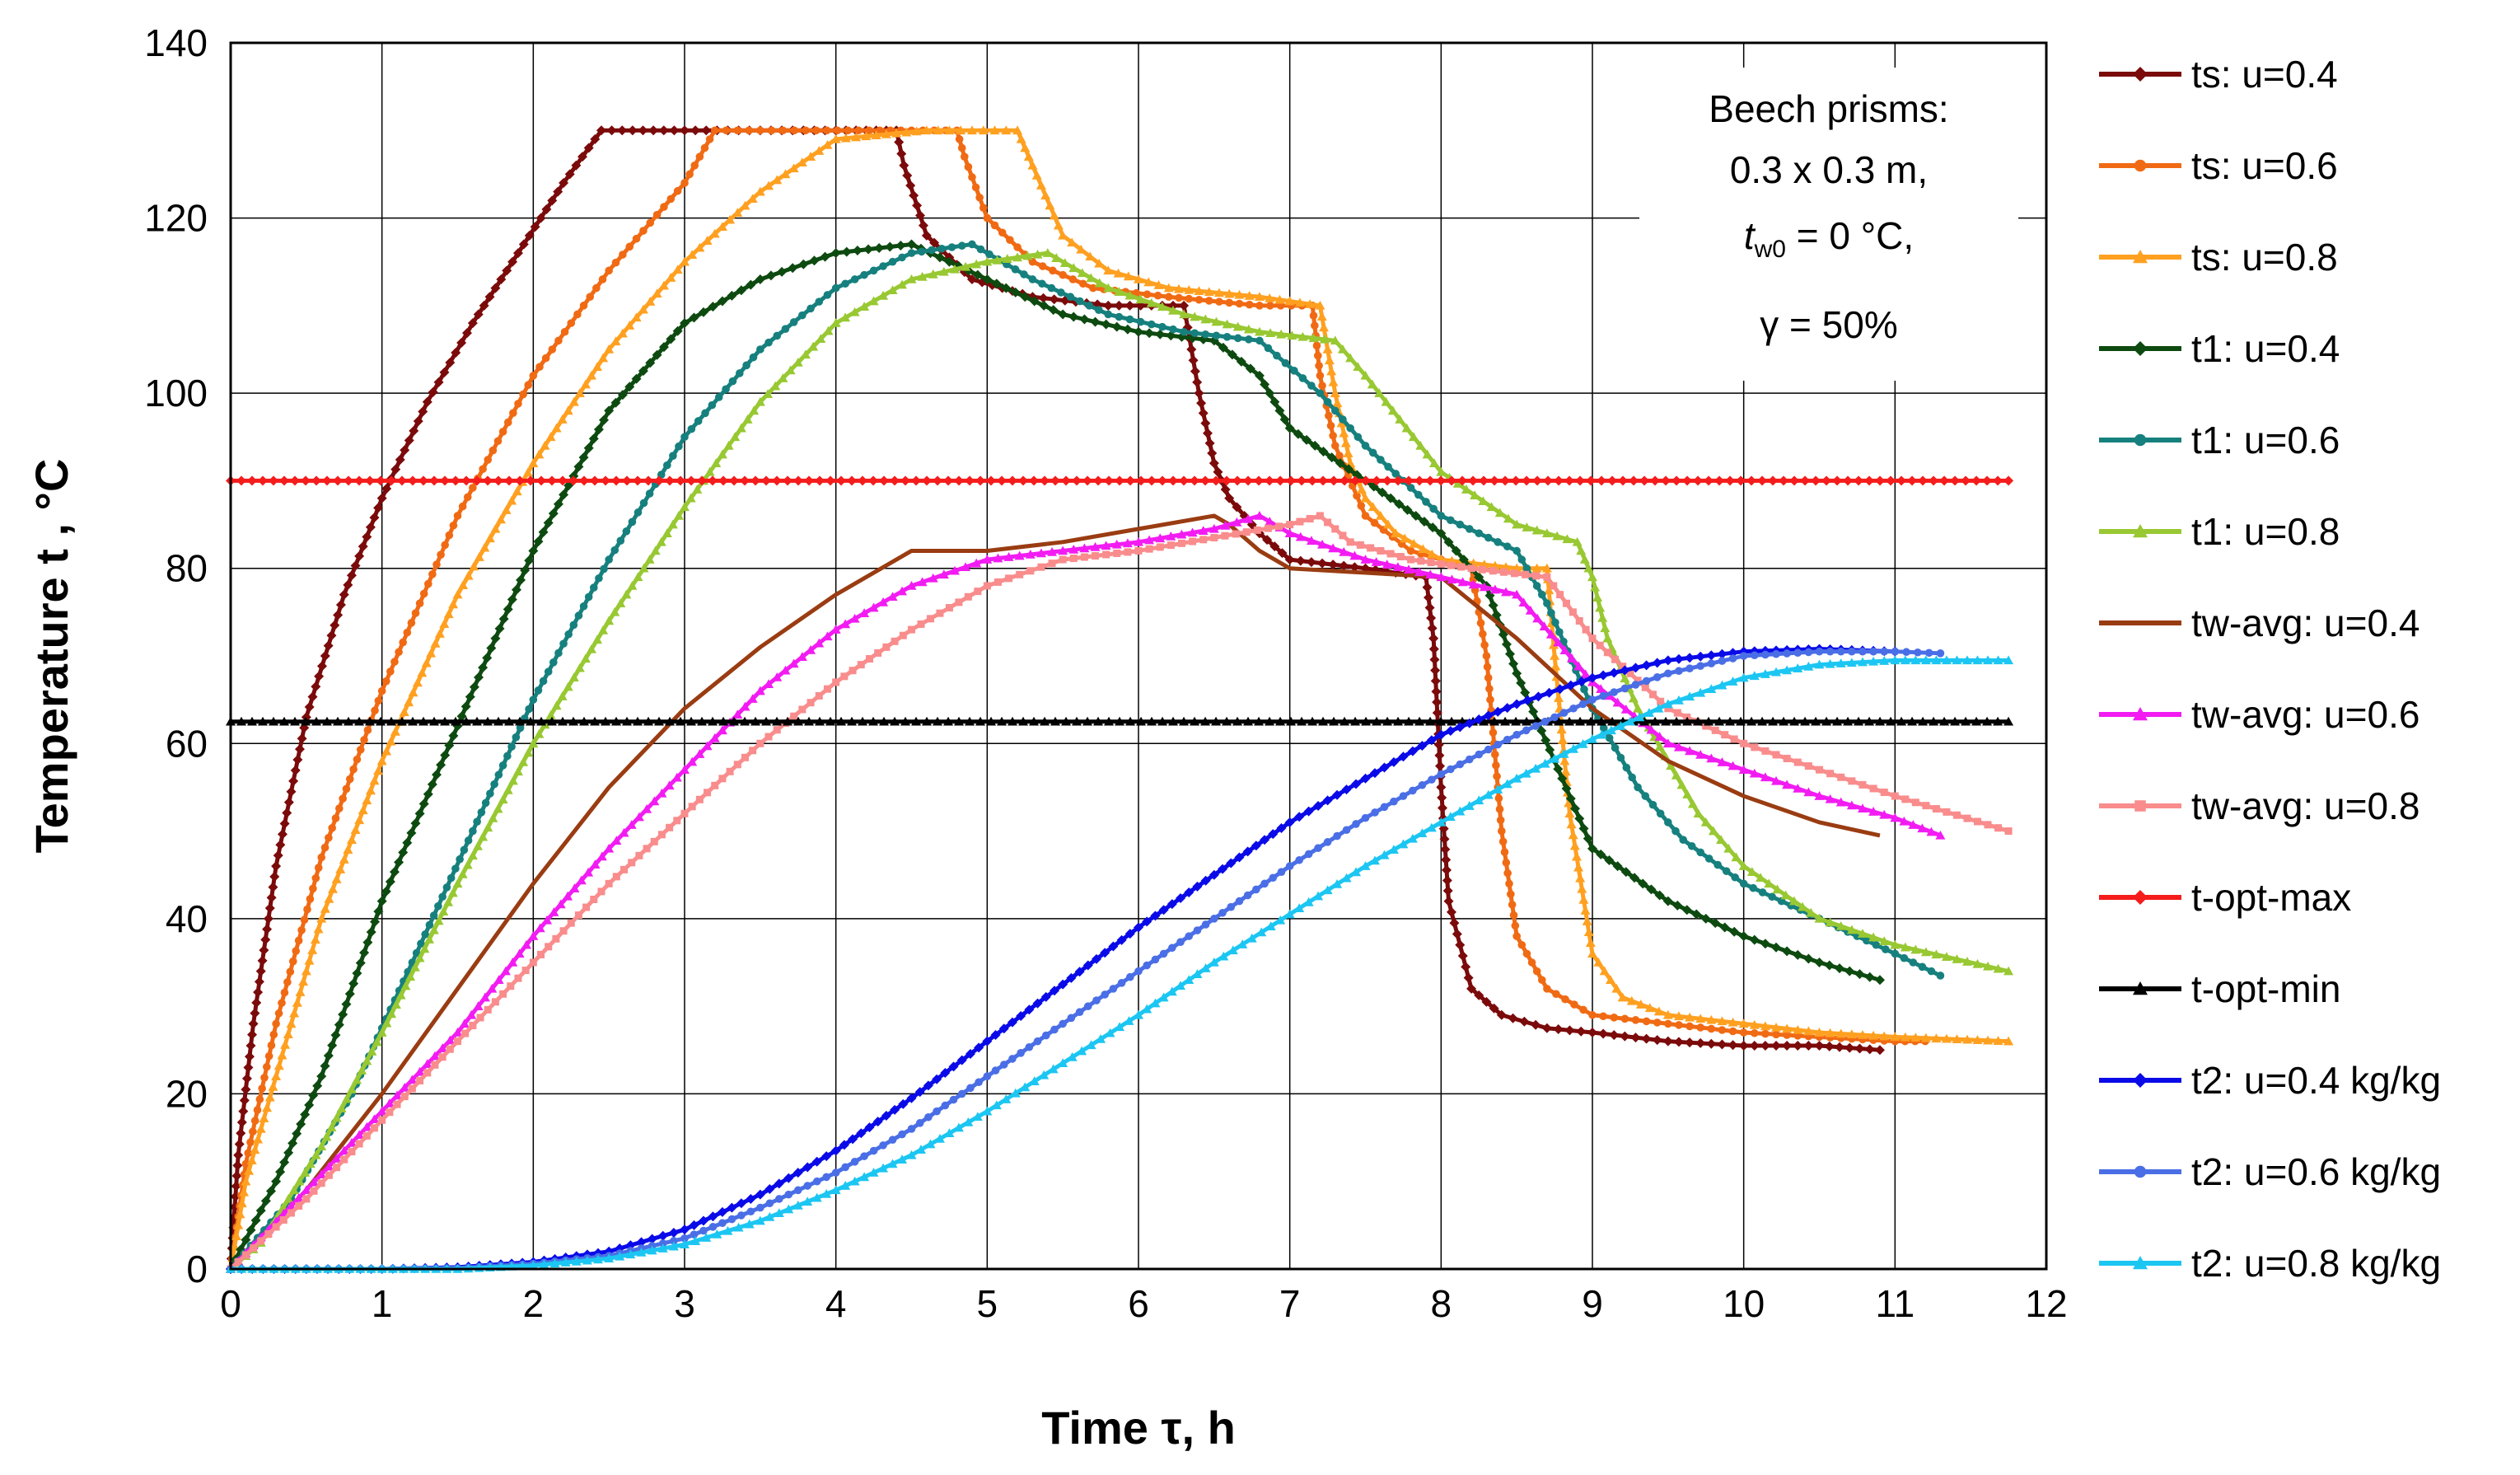 This screenshot has height=1475, width=2520. Describe the element at coordinates (2264, 74) in the screenshot. I see `legend-label: ts: u=0.4` at that location.